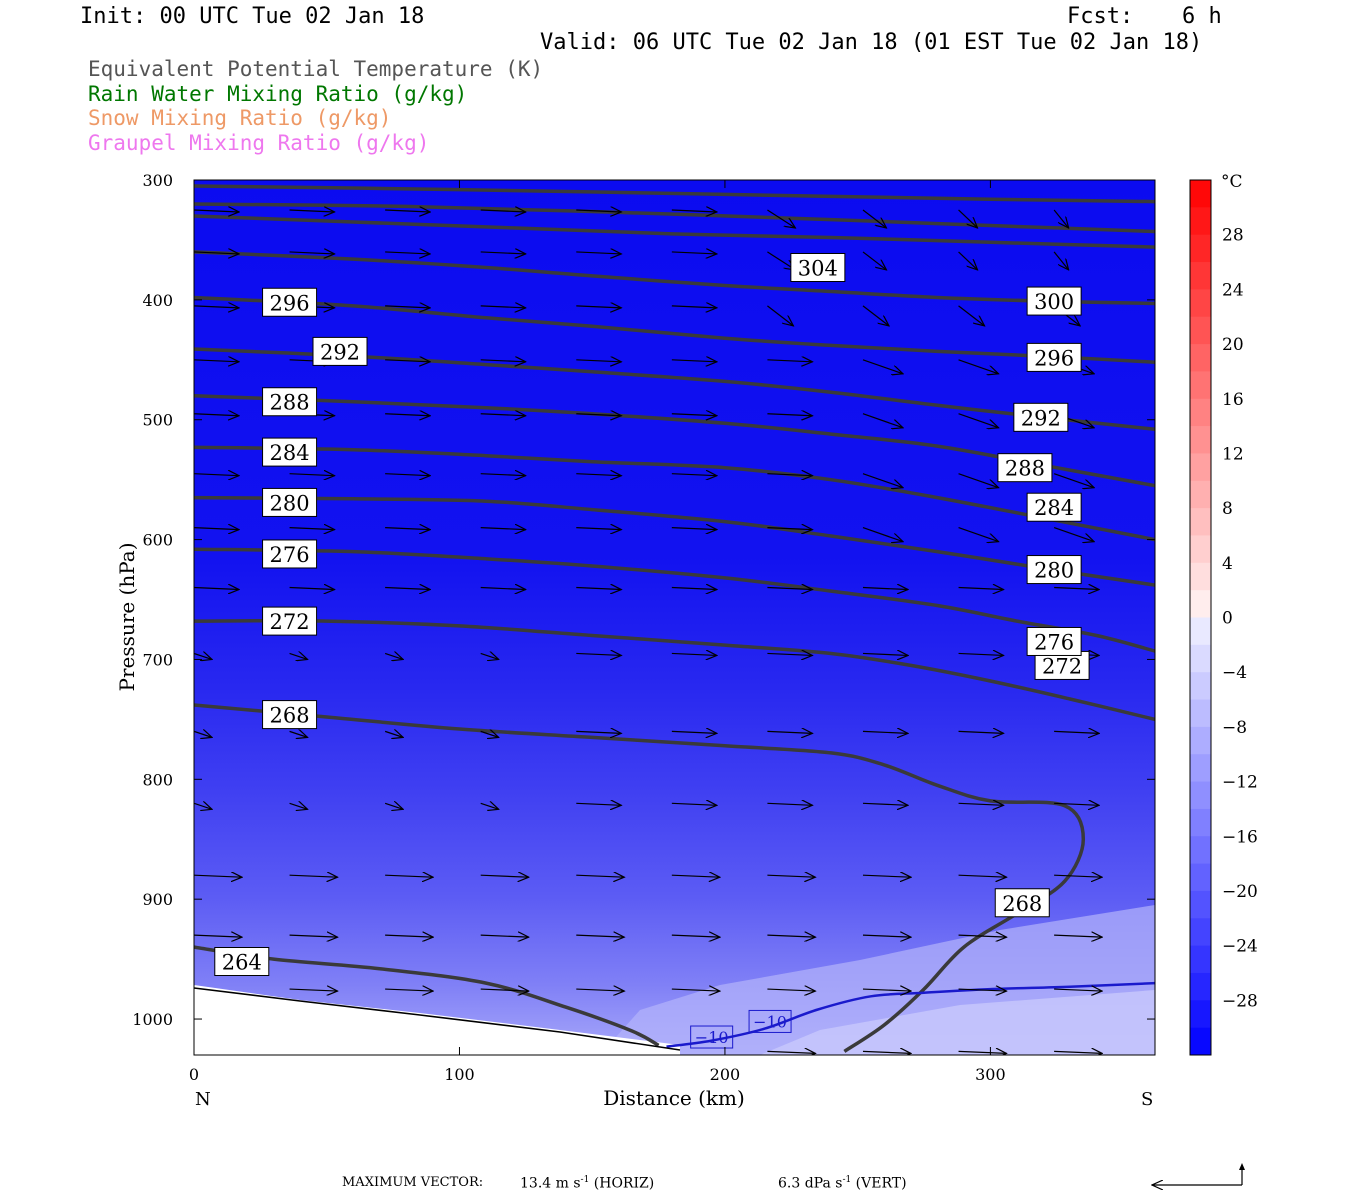  Describe the element at coordinates (1240, 947) in the screenshot. I see `colorbar-label: −24` at that location.